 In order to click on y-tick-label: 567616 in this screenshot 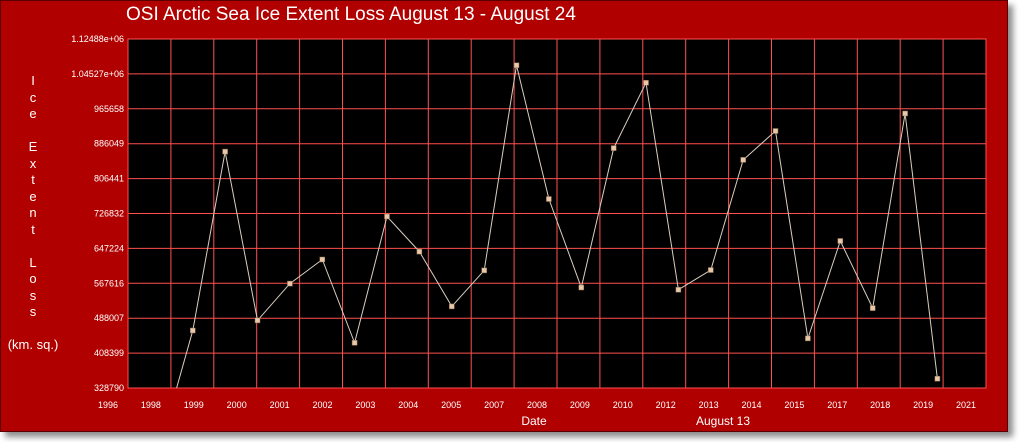, I will do `click(109, 283)`.